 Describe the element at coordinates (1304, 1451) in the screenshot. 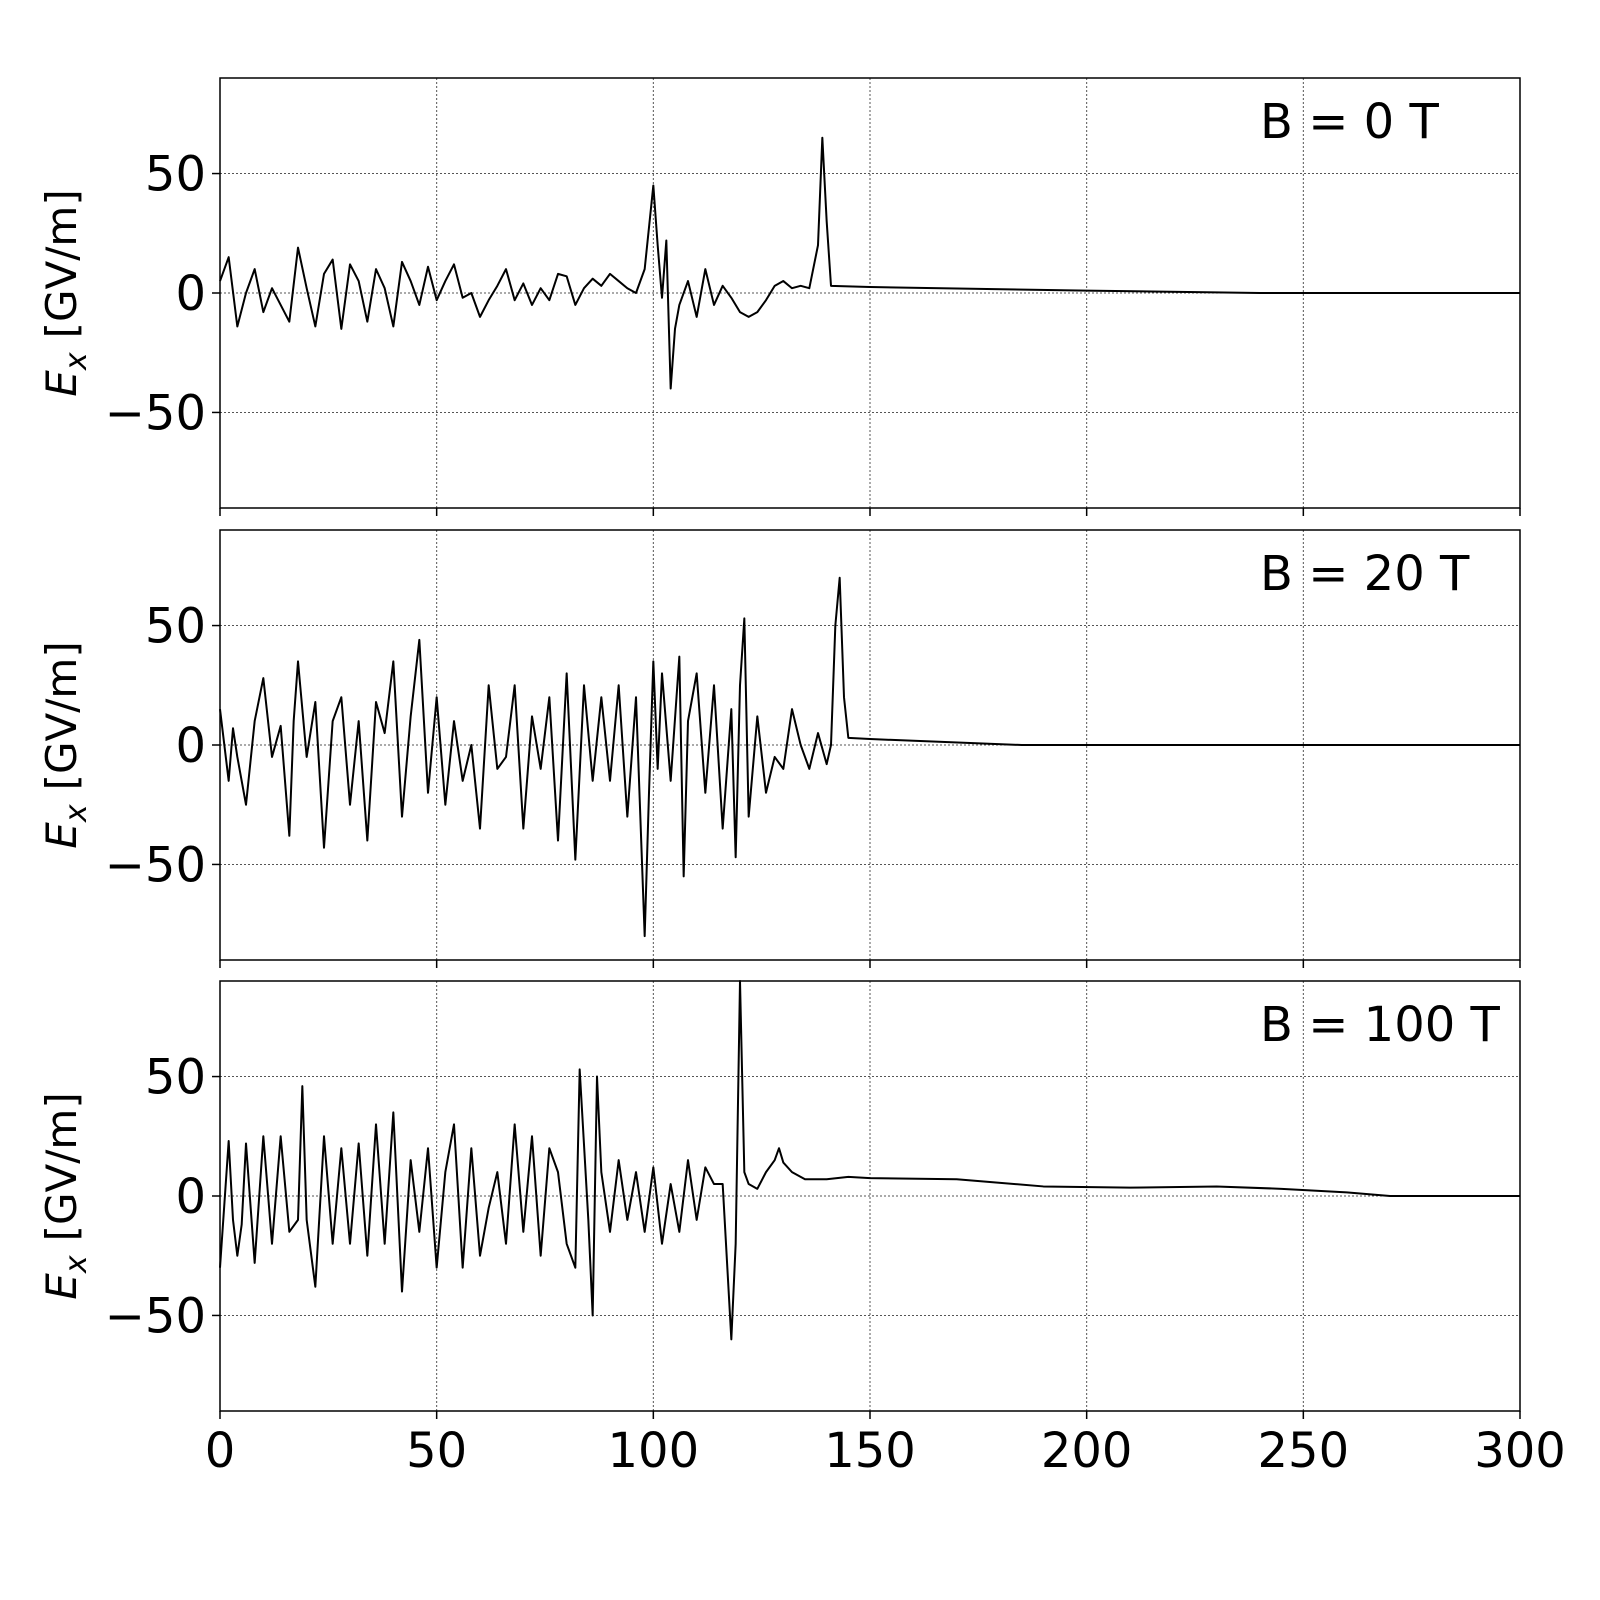

I see `x-tick-label: 250` at that location.